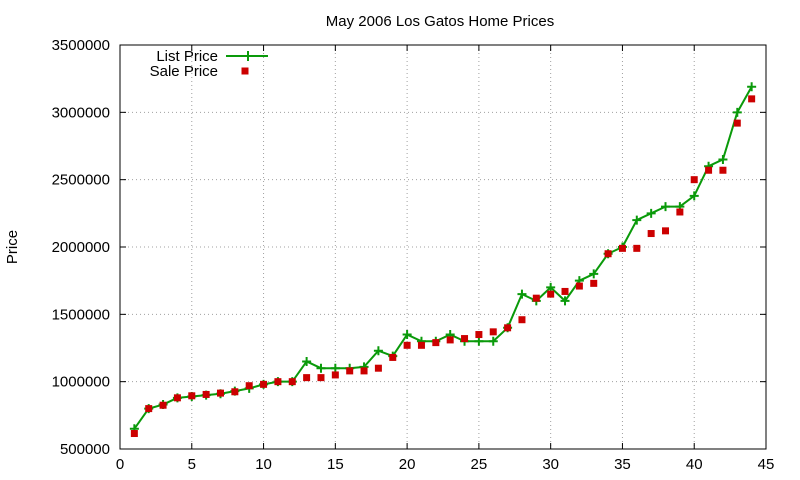  Describe the element at coordinates (81, 314) in the screenshot. I see `y-tick-label: 1500000` at that location.